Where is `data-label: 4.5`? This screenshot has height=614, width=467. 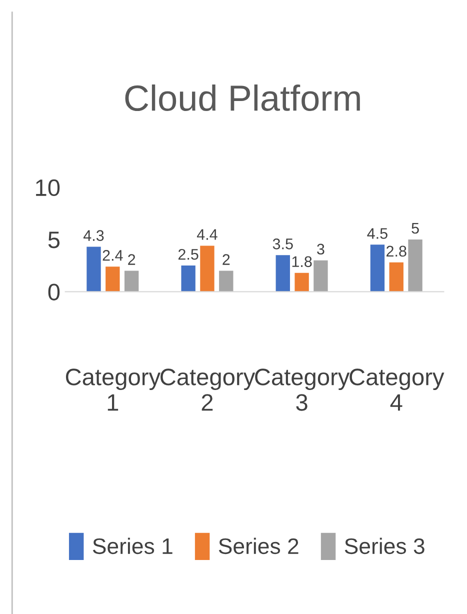
data-label: 4.5 is located at coordinates (377, 233).